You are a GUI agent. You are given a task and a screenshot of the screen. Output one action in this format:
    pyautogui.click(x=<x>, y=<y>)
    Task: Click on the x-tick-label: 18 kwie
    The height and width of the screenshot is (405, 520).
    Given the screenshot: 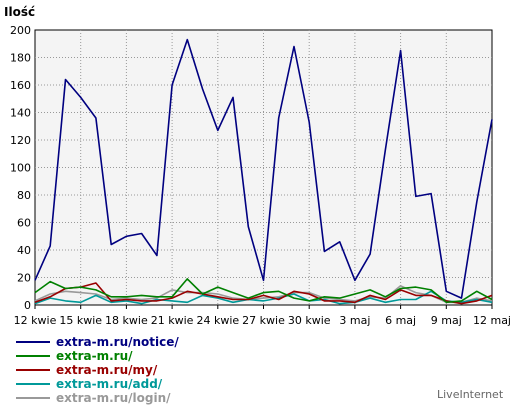 What is the action you would take?
    pyautogui.click(x=126, y=320)
    